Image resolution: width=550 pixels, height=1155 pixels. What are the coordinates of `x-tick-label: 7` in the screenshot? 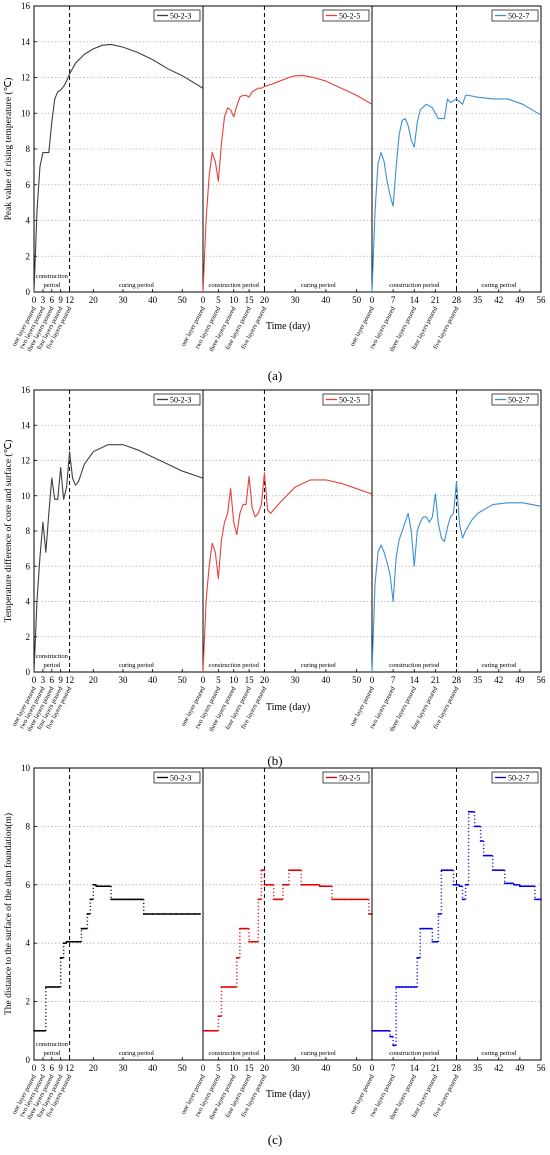 It's located at (393, 300).